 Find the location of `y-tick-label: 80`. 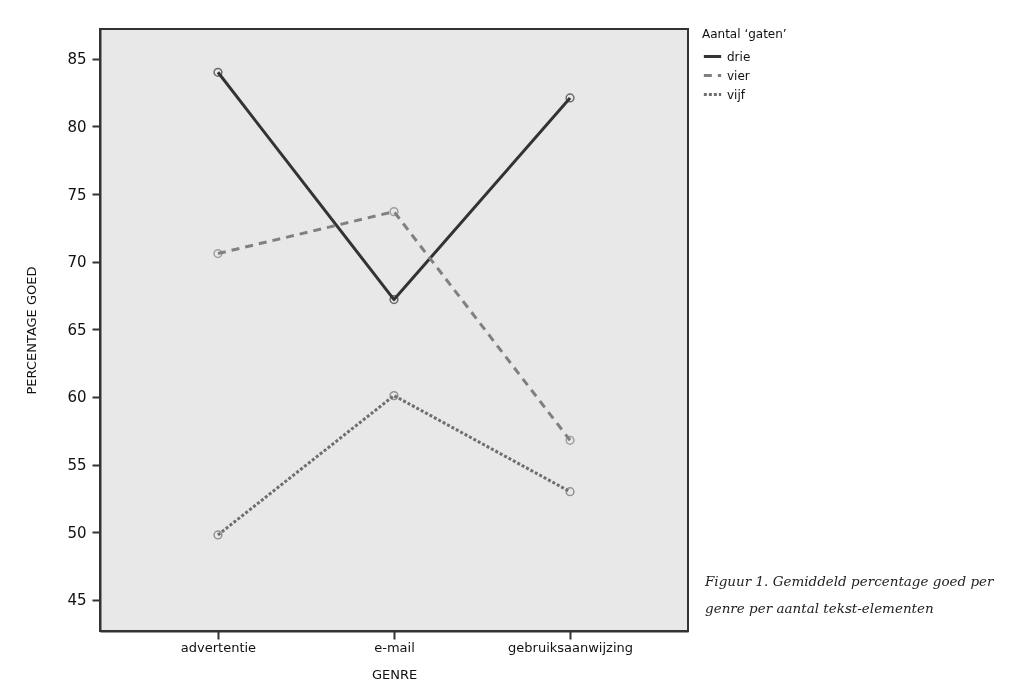

y-tick-label: 80 is located at coordinates (77, 126).